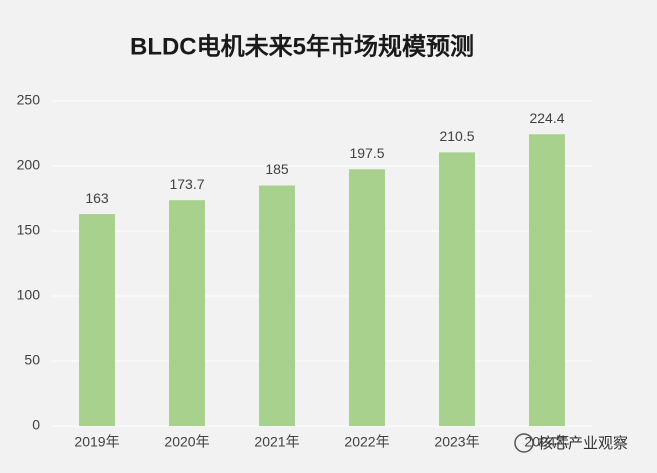  I want to click on value-label: 163, so click(97, 198).